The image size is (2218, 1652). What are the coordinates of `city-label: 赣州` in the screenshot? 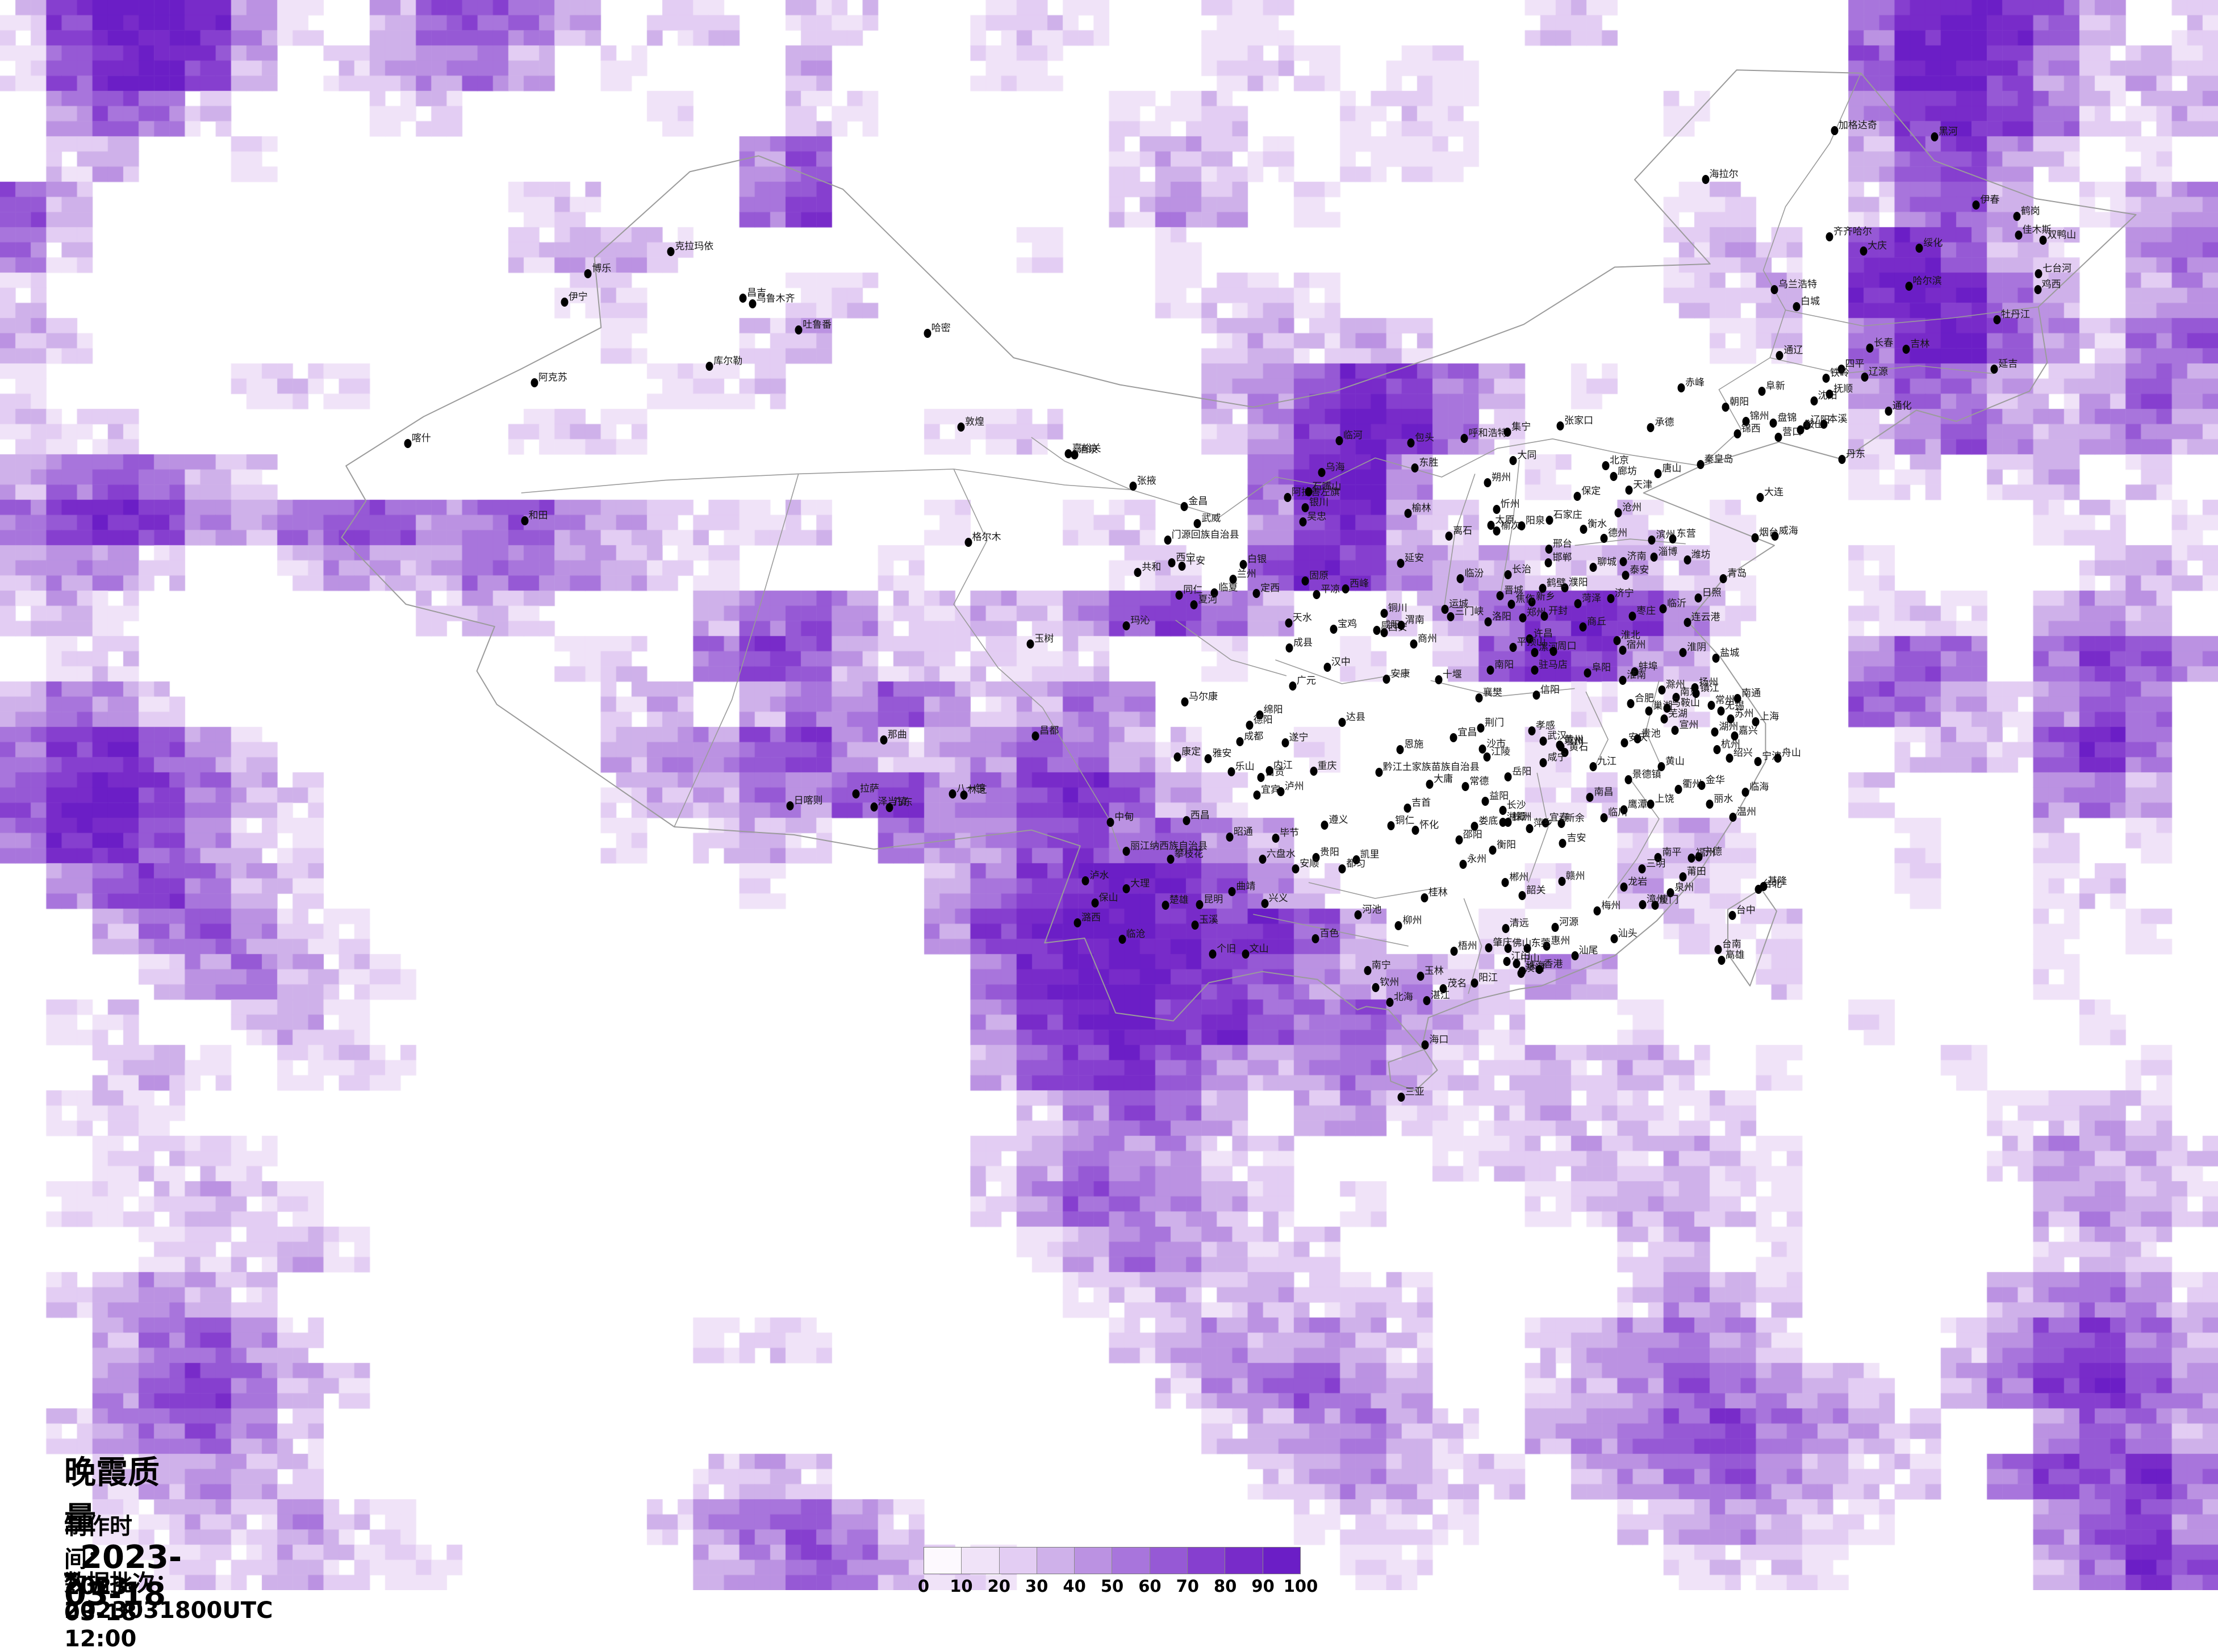 It's located at (1575, 877).